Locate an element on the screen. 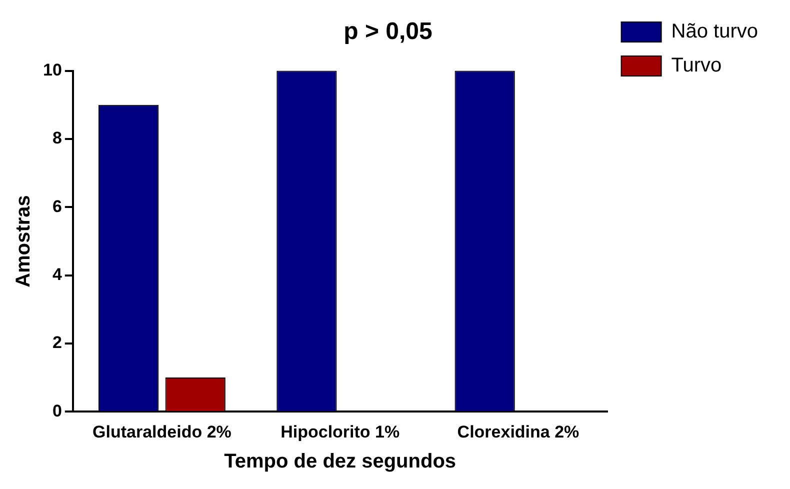 The image size is (790, 489). legend-label: Turvo is located at coordinates (696, 65).